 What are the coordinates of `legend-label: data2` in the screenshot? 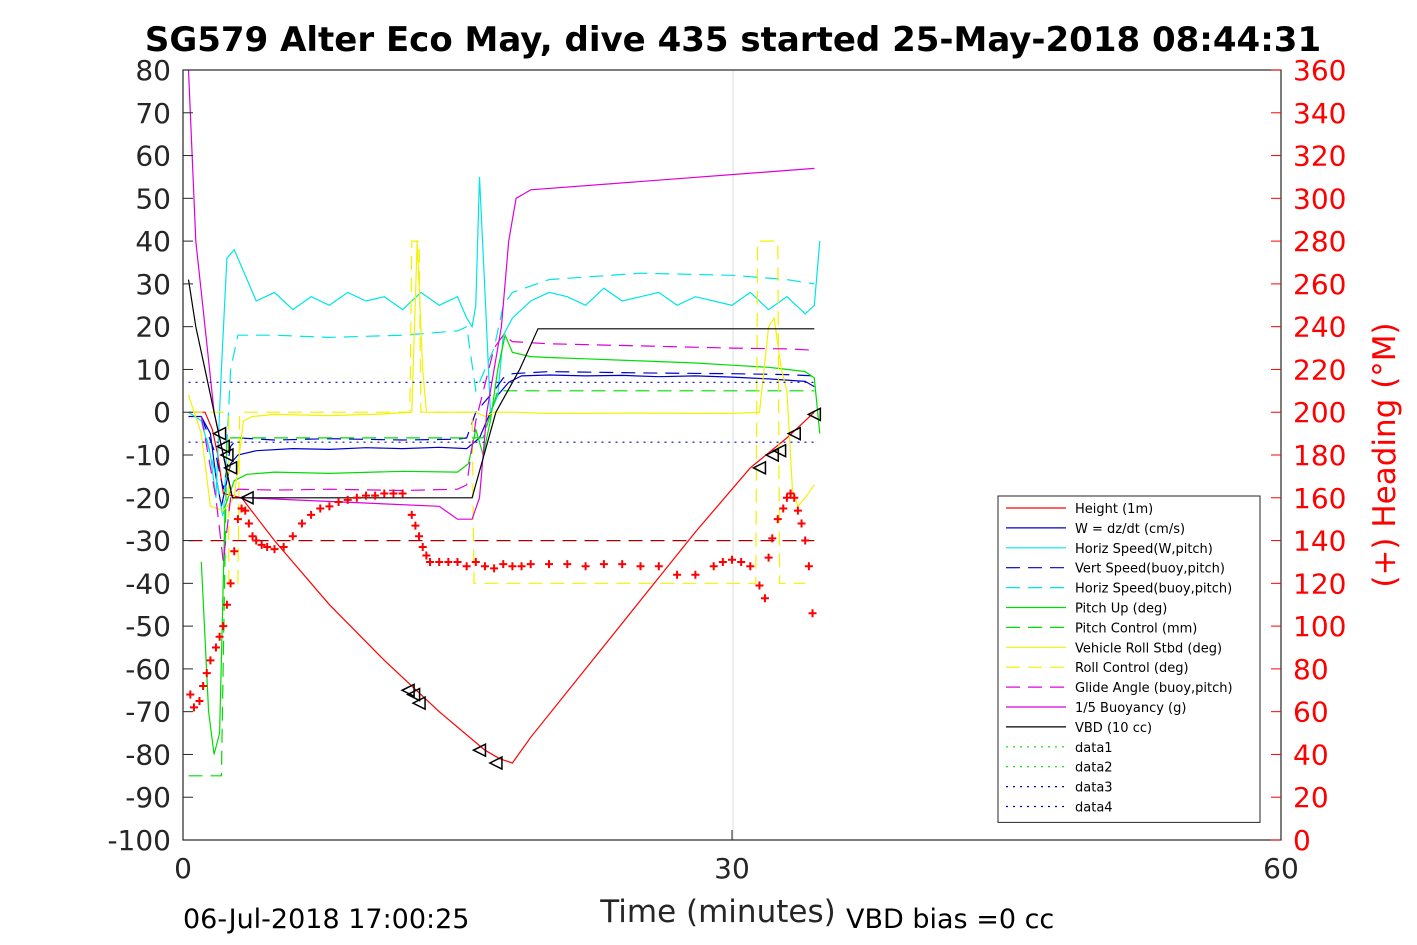 It's located at (1094, 768).